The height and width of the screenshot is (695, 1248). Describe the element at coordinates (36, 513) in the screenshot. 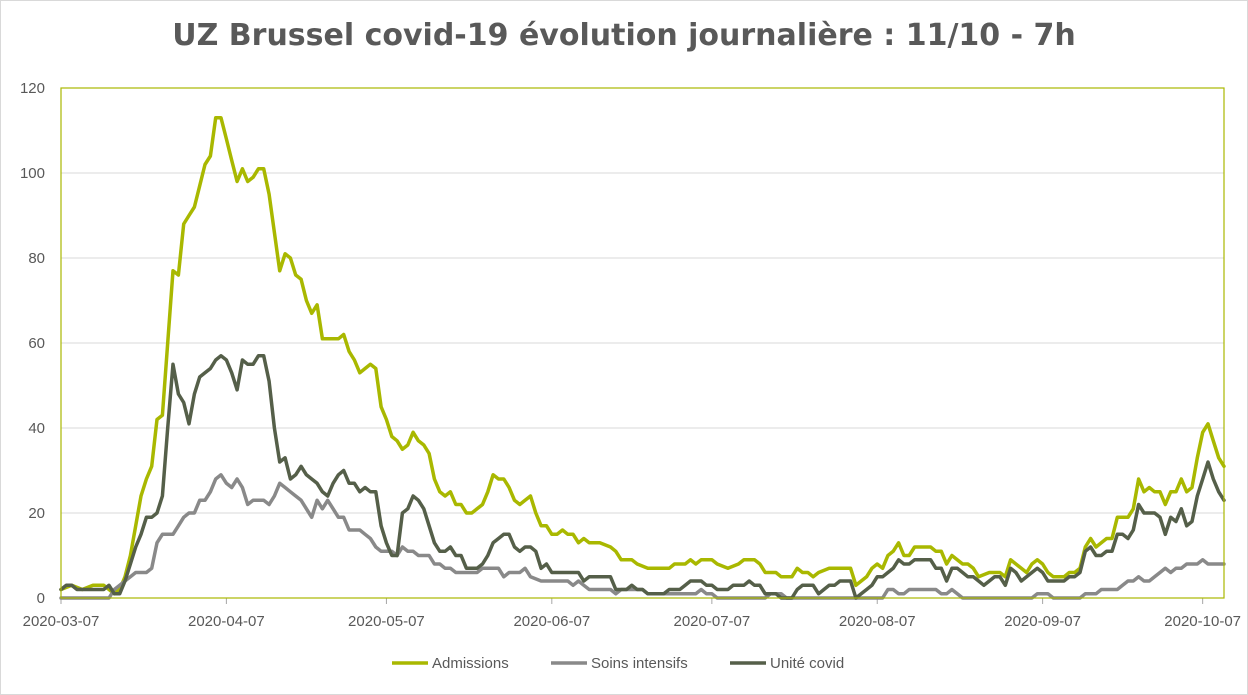

I see `y-tick-label: 20` at that location.